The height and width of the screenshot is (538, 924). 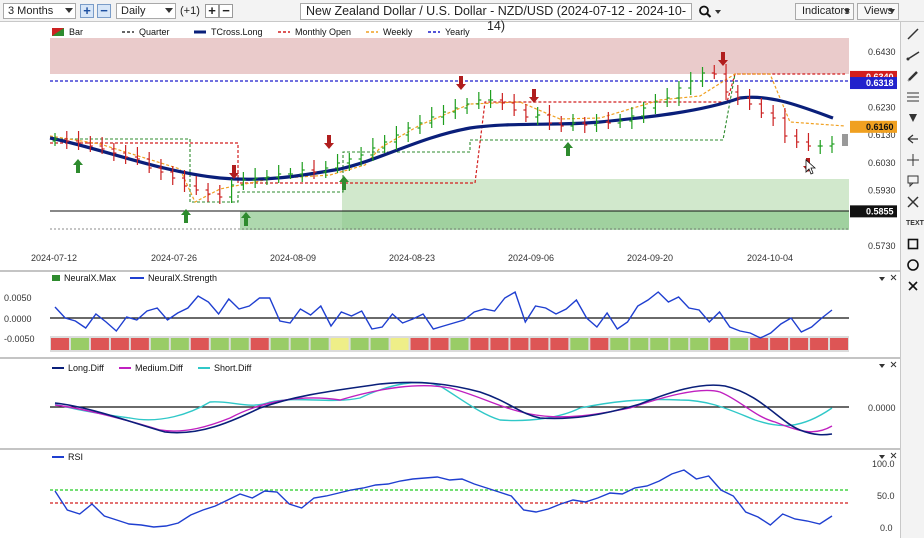 What do you see at coordinates (913, 76) in the screenshot?
I see `pencil-icon` at bounding box center [913, 76].